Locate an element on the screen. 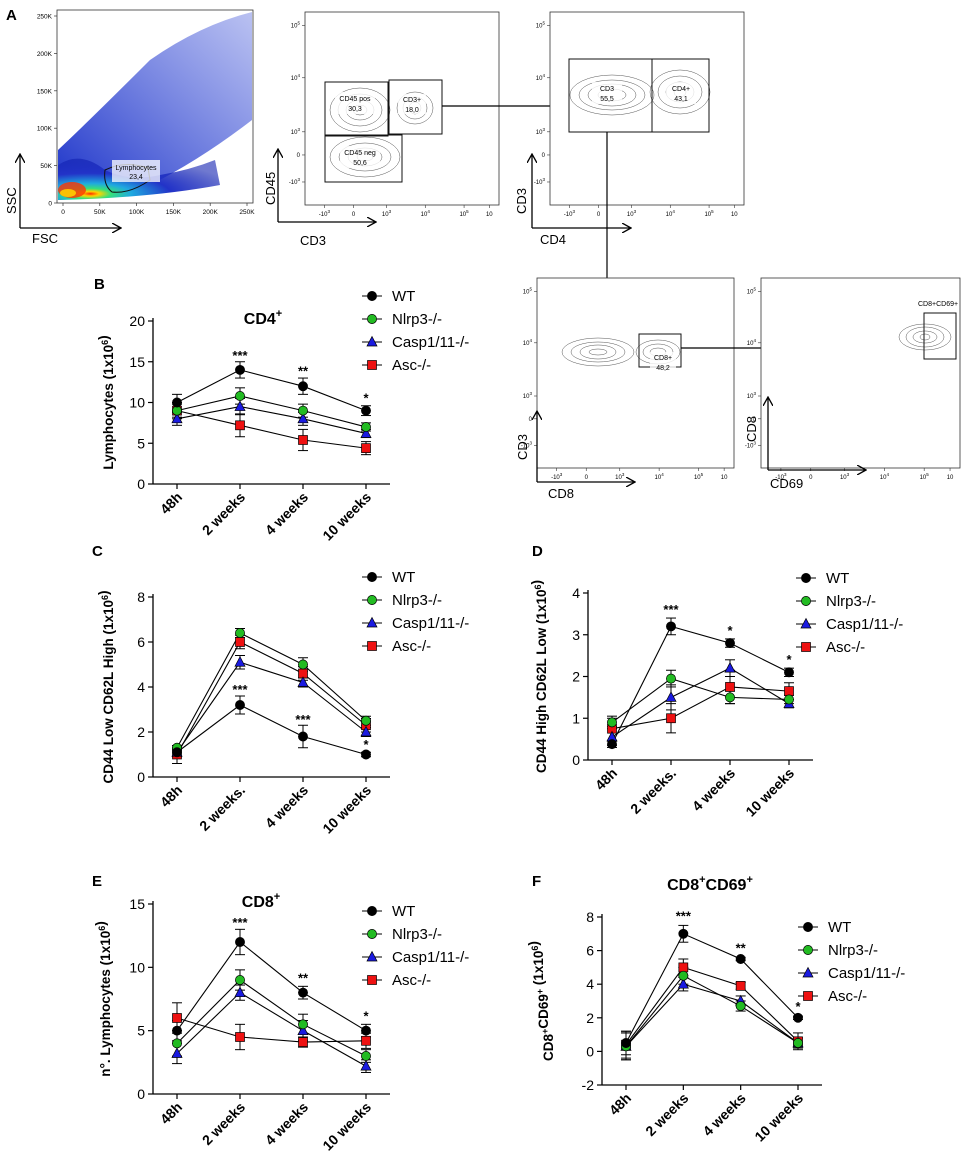  gate-cd3-value: 55,5 is located at coordinates (607, 99).